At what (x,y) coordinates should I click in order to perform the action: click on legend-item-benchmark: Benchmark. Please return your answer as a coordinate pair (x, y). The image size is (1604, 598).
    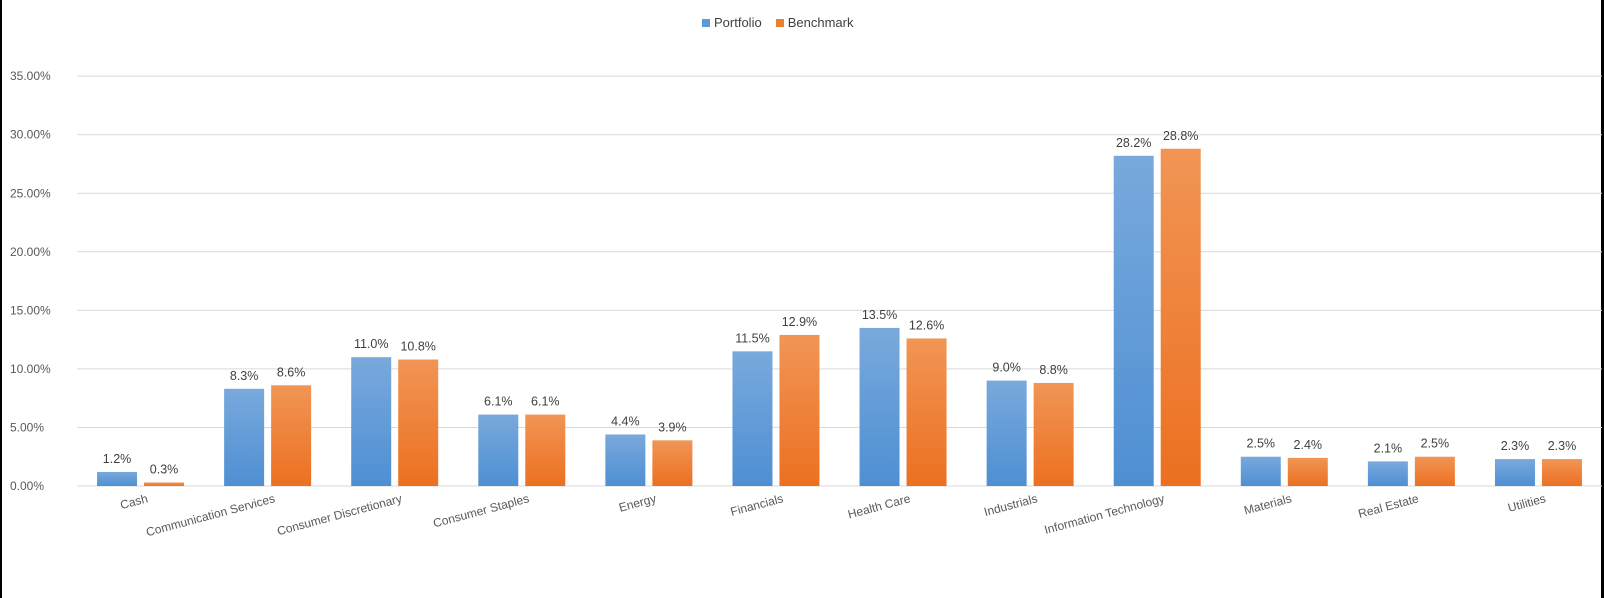
    Looking at the image, I should click on (814, 22).